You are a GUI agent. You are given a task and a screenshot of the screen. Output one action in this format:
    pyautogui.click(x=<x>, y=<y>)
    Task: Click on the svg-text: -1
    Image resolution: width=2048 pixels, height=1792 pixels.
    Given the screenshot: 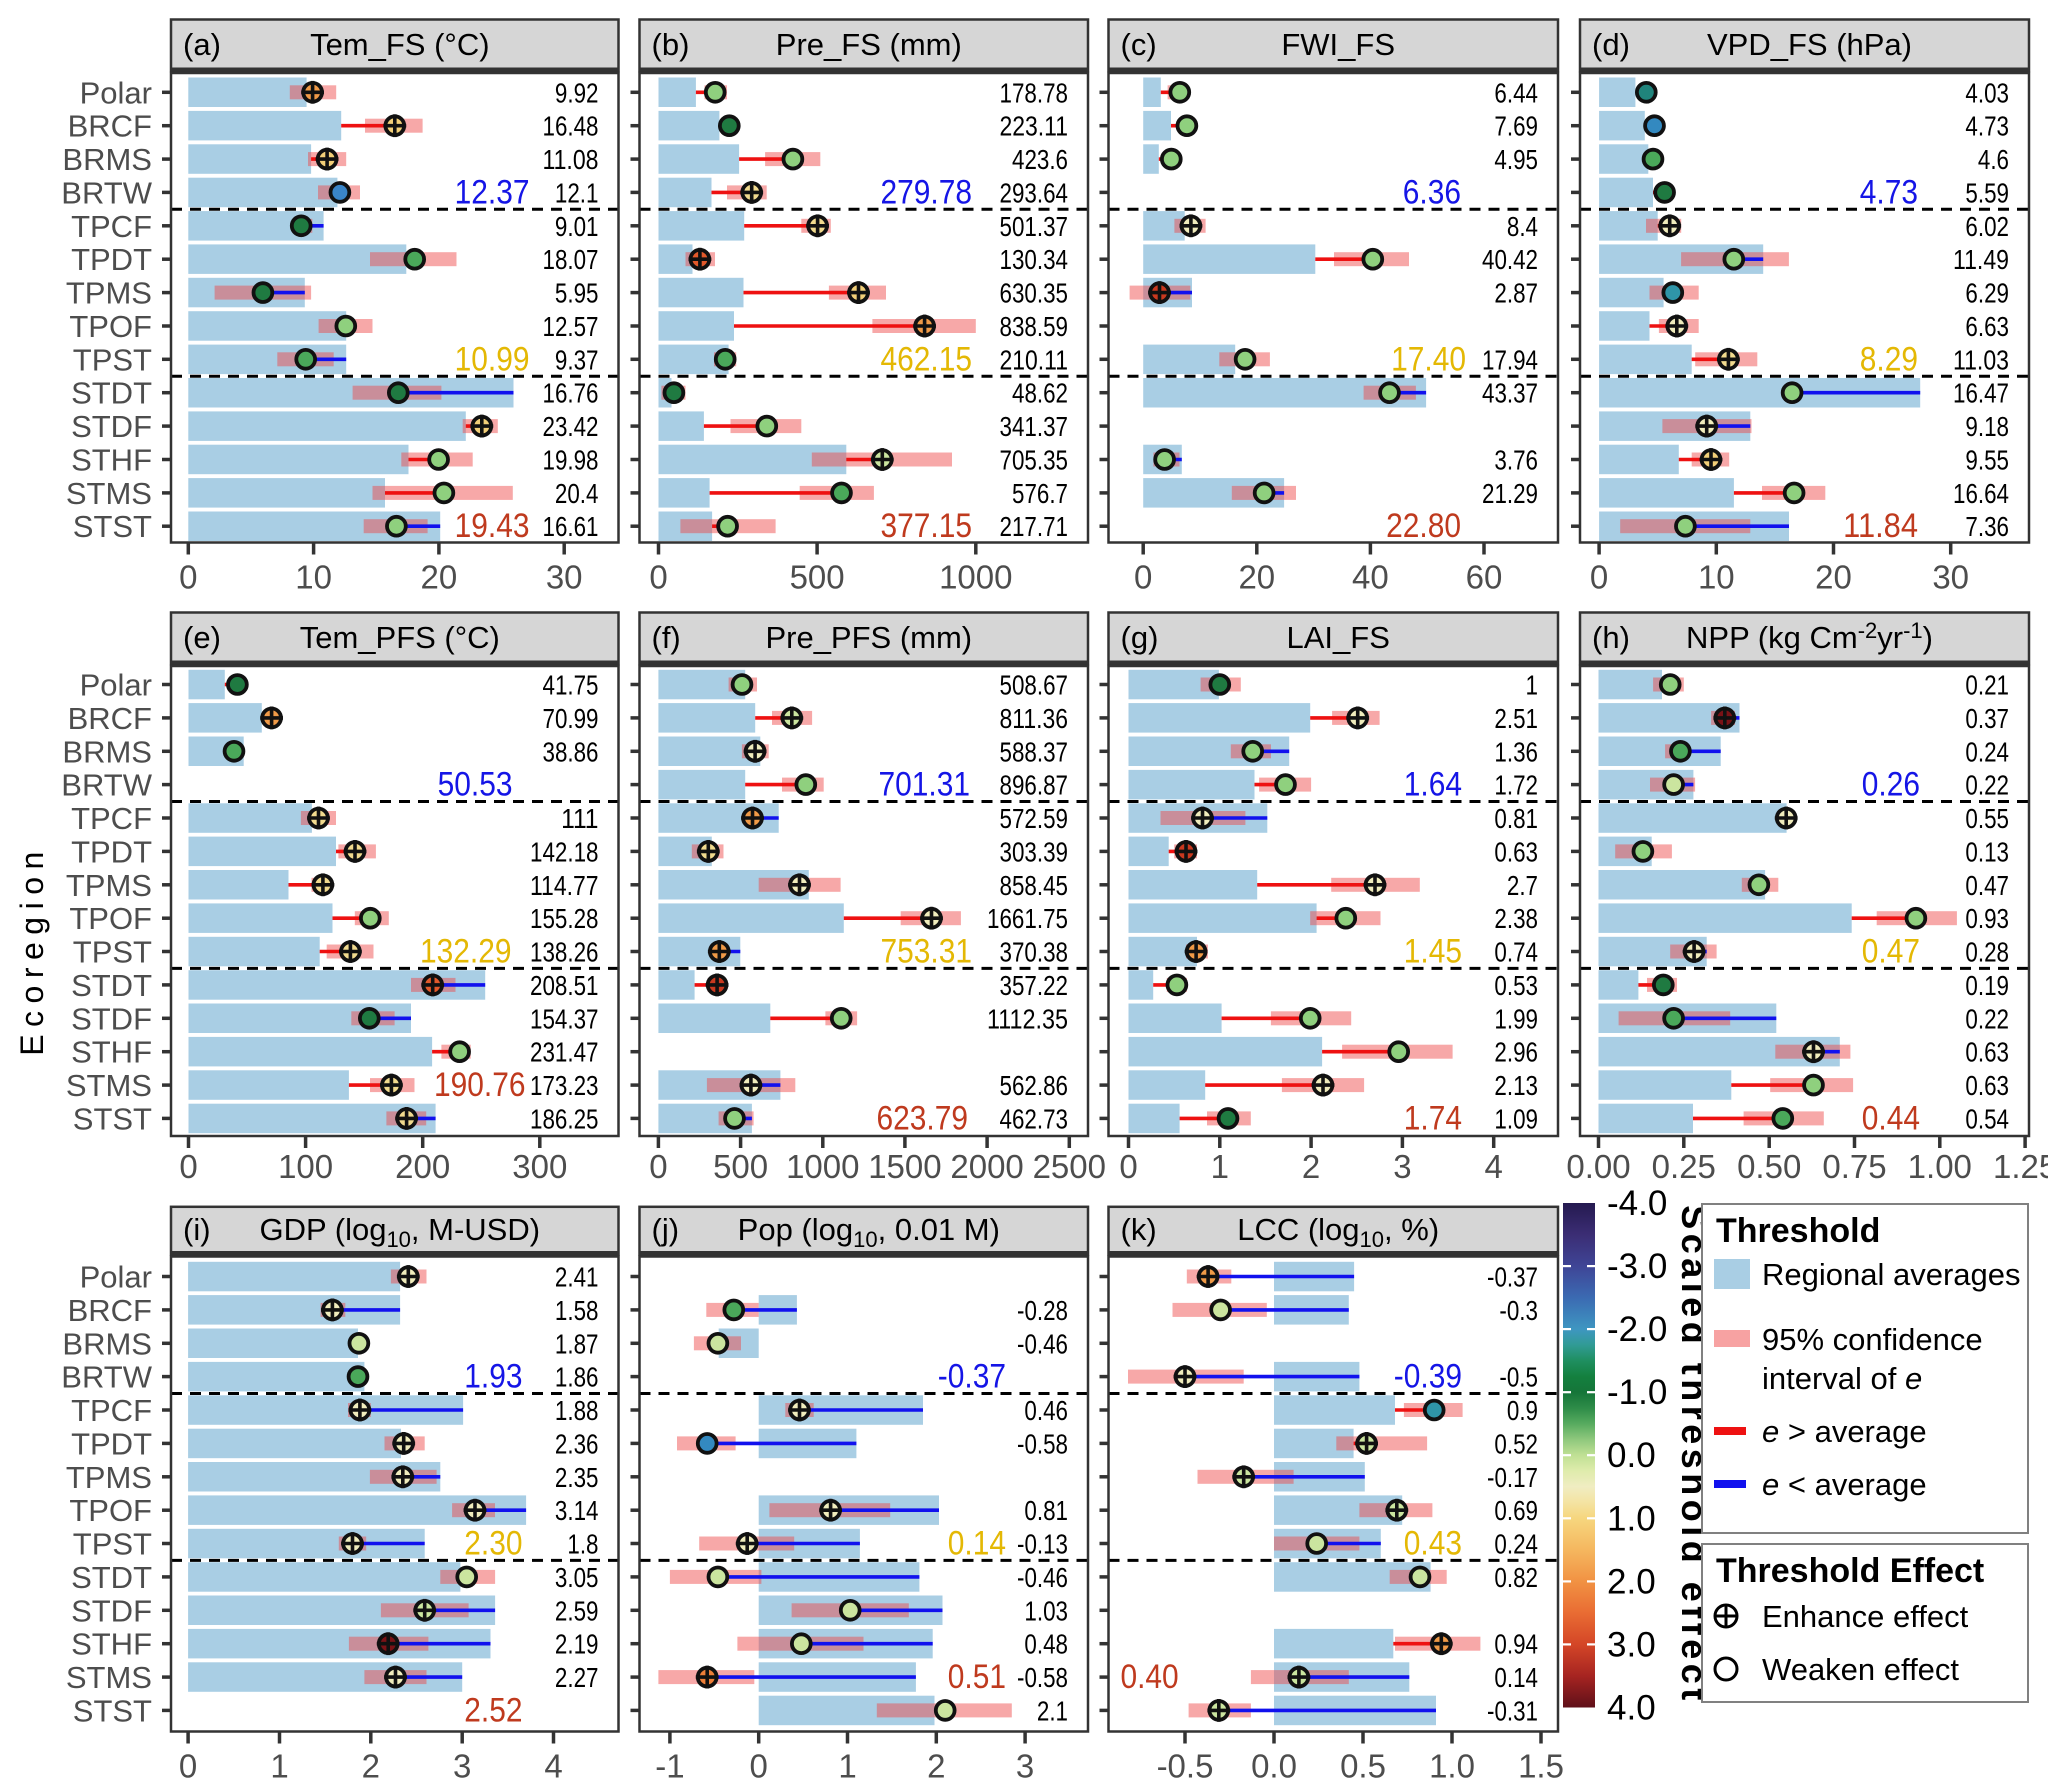 What is the action you would take?
    pyautogui.click(x=669, y=1766)
    